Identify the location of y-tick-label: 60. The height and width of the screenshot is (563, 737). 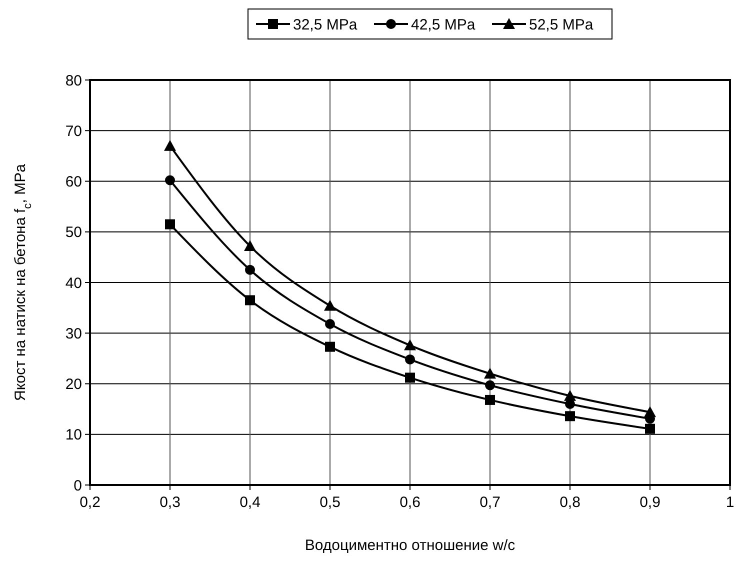
(73, 182).